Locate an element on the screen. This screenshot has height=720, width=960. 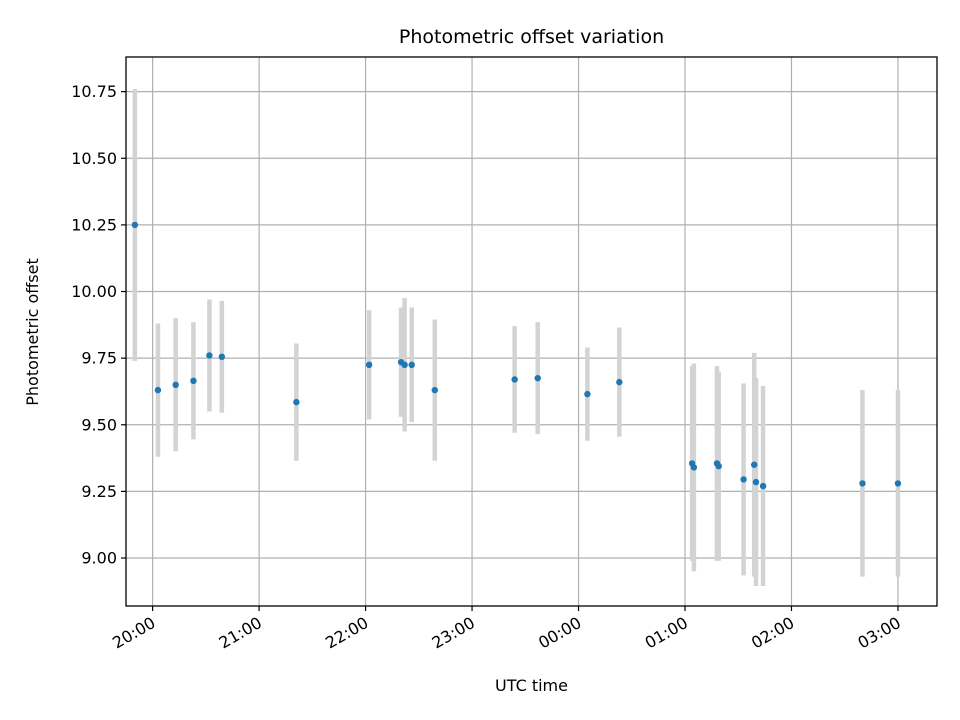
y-tick-label: 10.50 is located at coordinates (94, 158).